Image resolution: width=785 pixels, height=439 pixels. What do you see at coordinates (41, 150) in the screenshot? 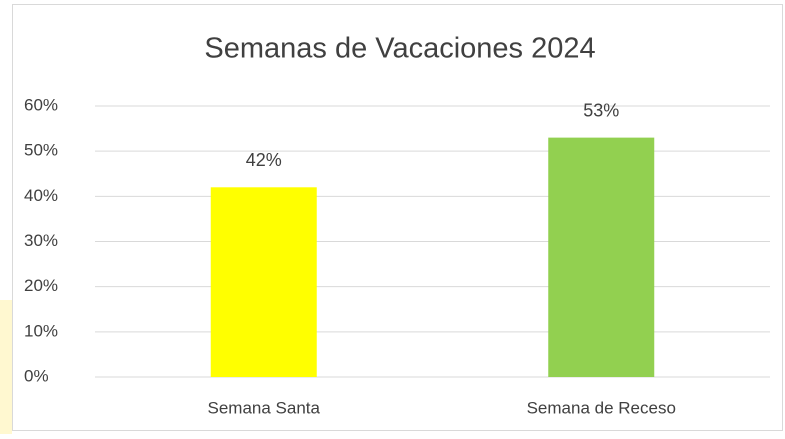
I see `y-tick-label: 50%` at bounding box center [41, 150].